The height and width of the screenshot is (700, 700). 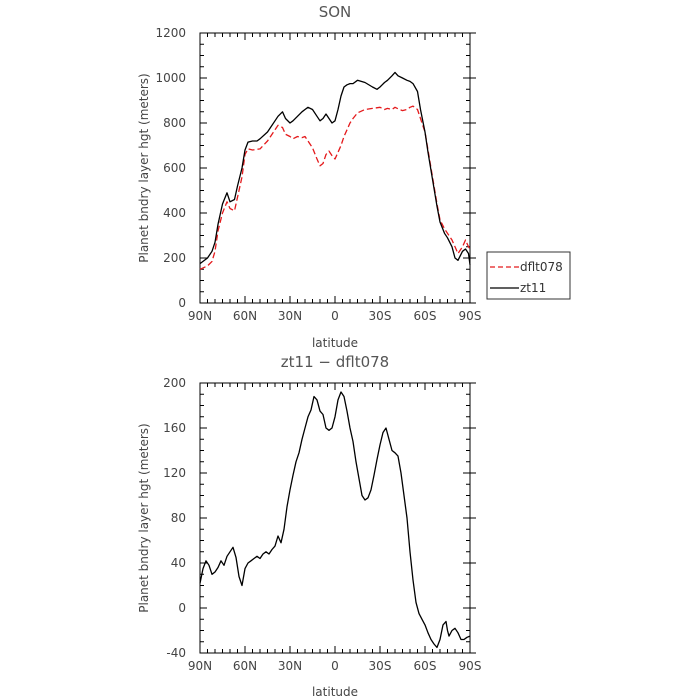 What do you see at coordinates (178, 518) in the screenshot?
I see `bottom-y-tick-label: 80` at bounding box center [178, 518].